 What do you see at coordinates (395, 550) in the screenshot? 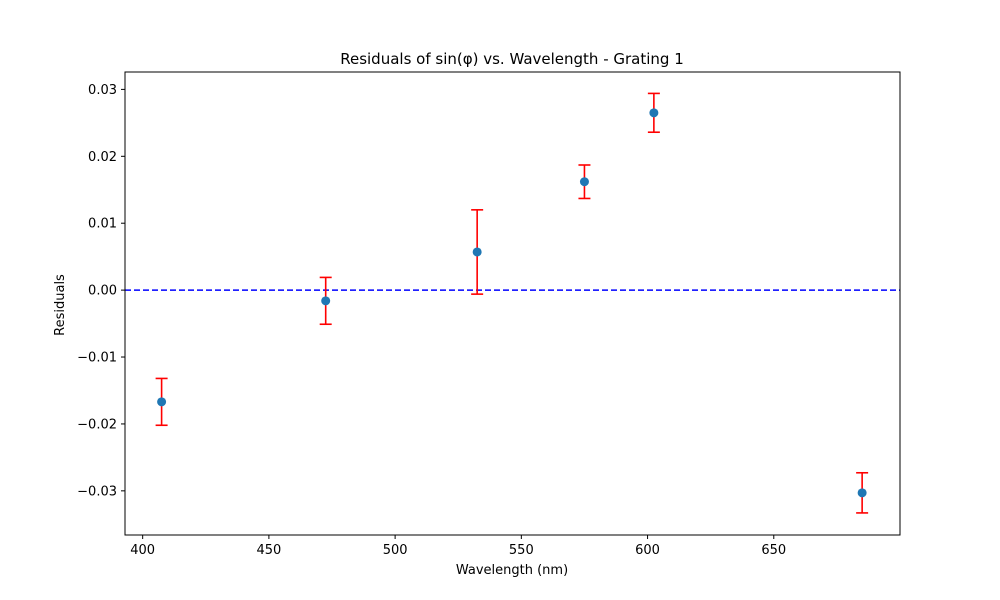
I see `x-tick-label-2: 500` at bounding box center [395, 550].